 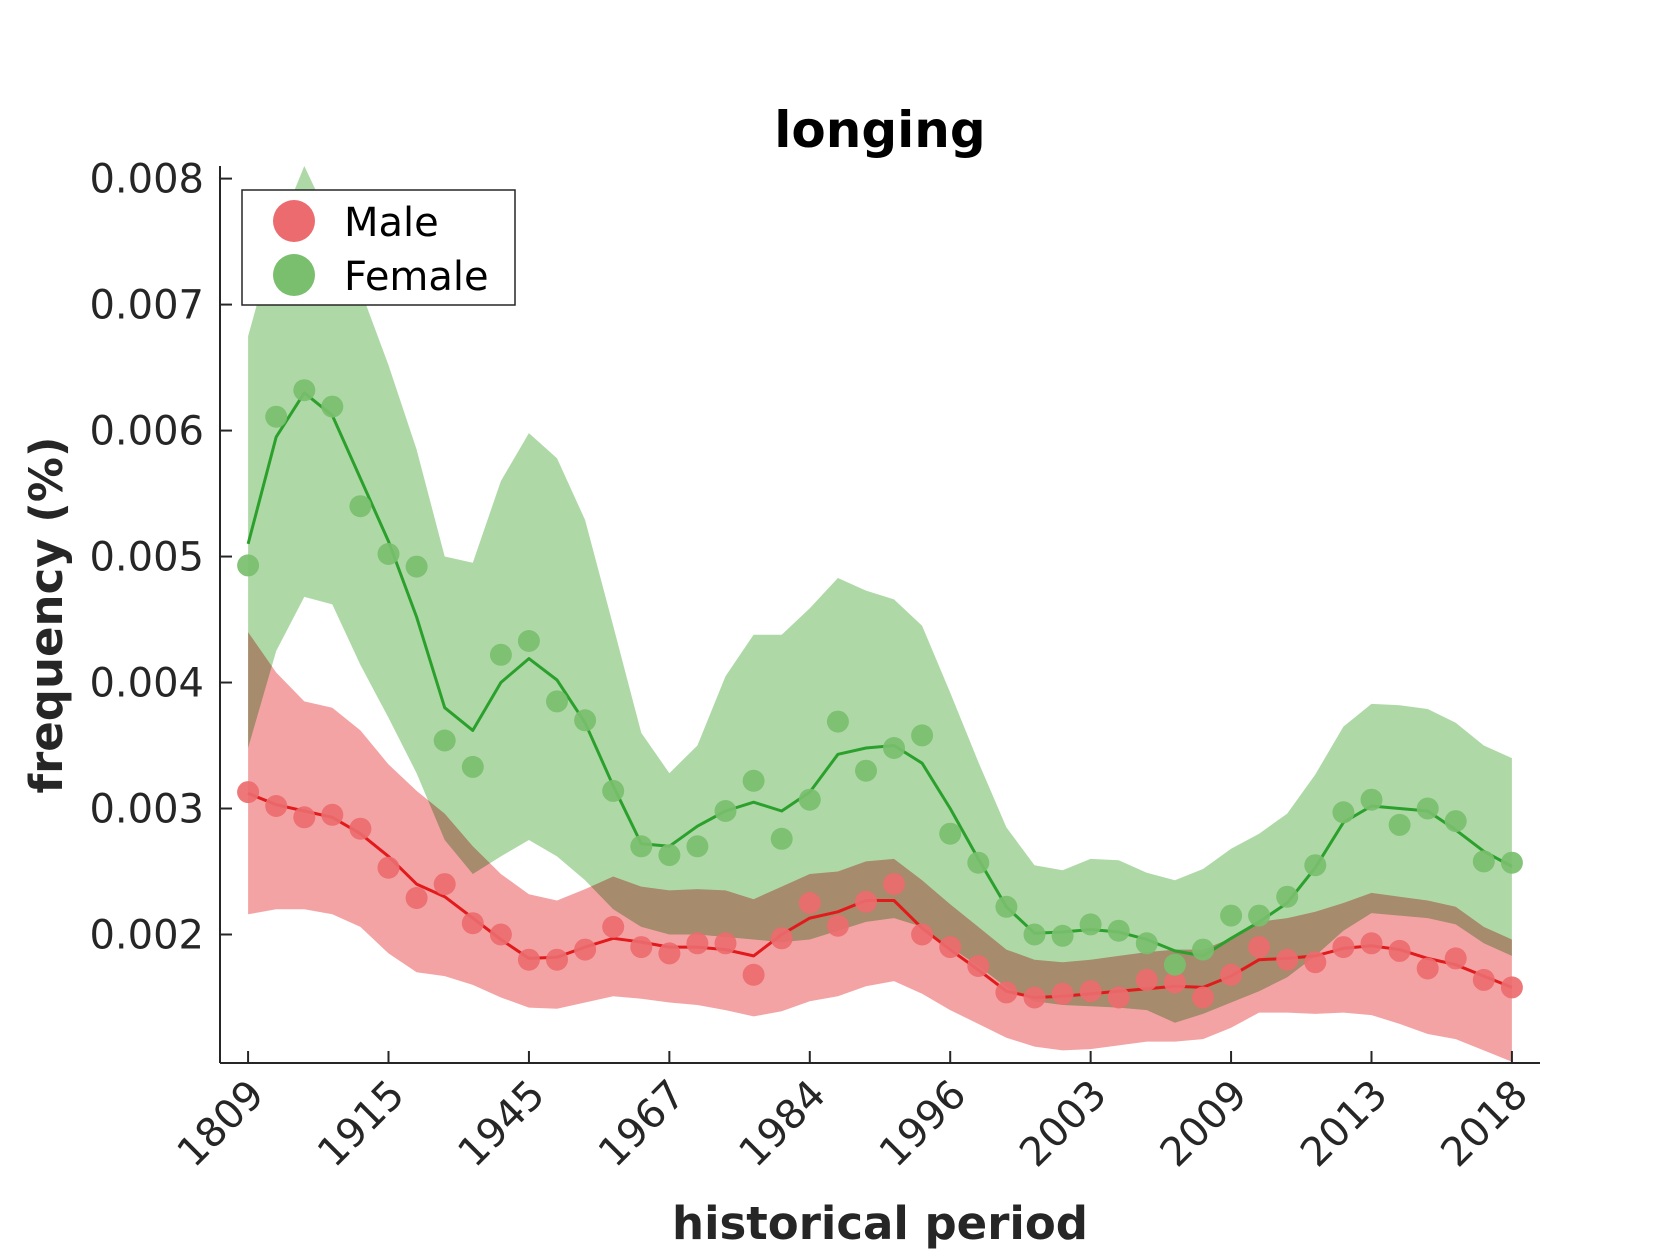 I want to click on legend-marker-male, so click(x=294, y=221).